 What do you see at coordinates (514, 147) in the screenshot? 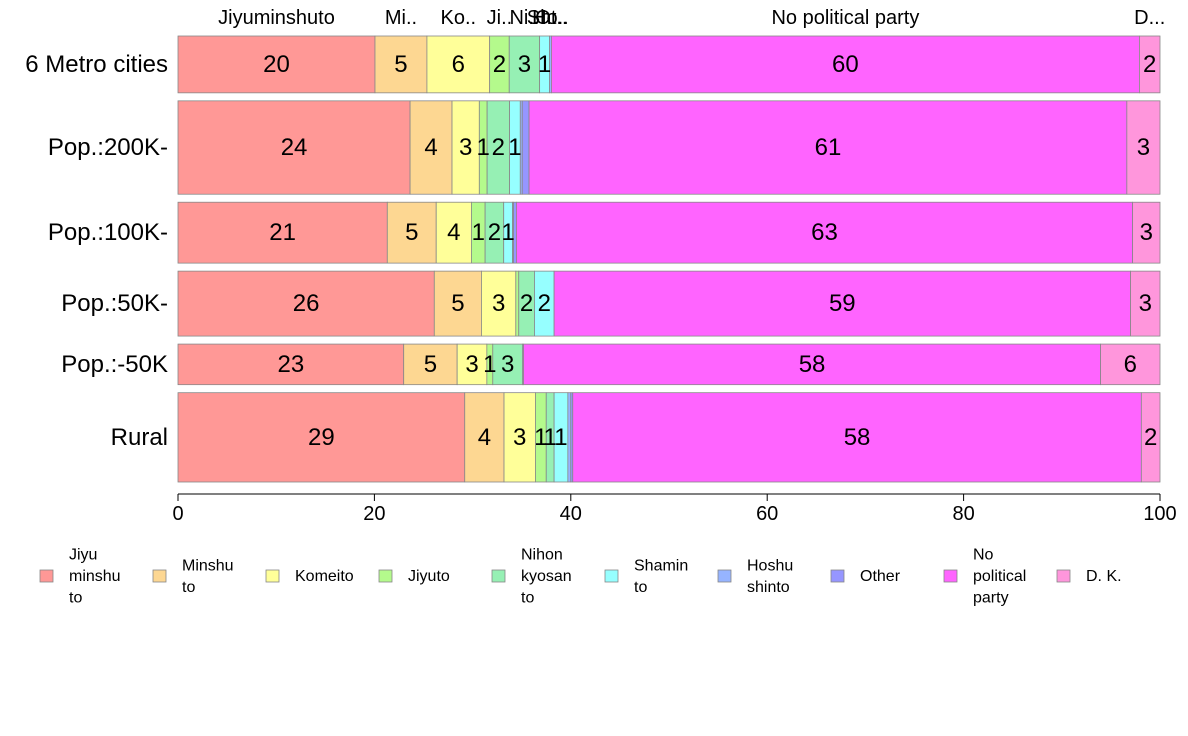
I see `value-label-pop-200k-shamin-to: 1` at bounding box center [514, 147].